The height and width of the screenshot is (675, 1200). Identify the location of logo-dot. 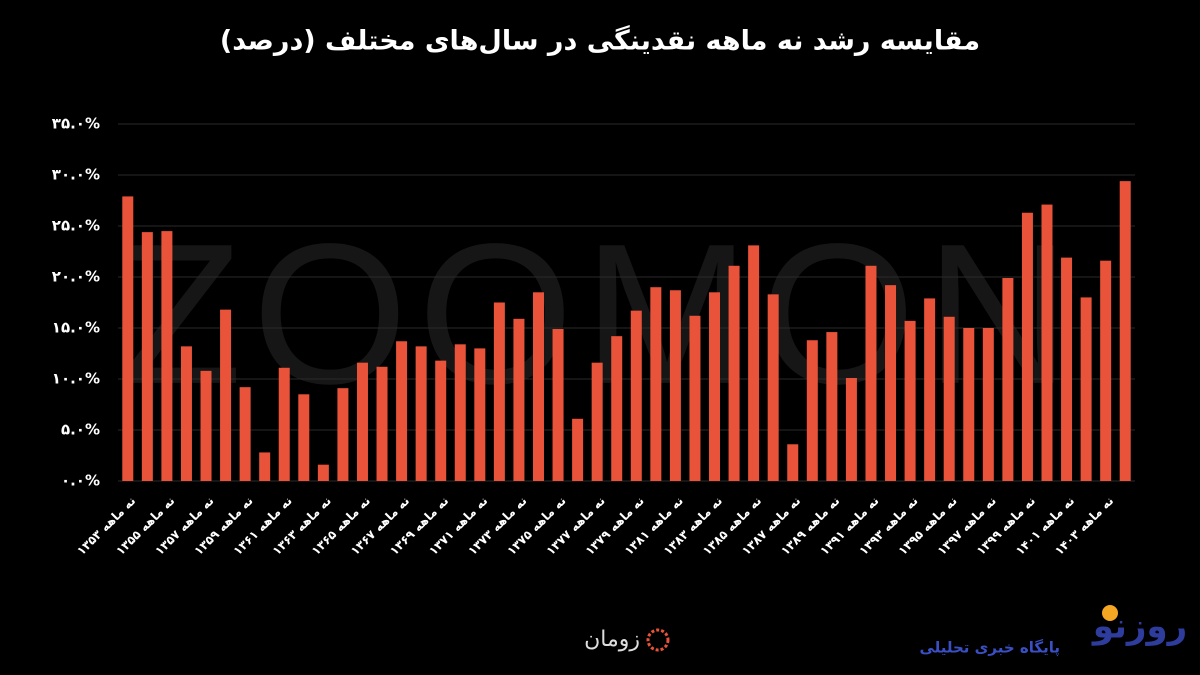
(1110, 613).